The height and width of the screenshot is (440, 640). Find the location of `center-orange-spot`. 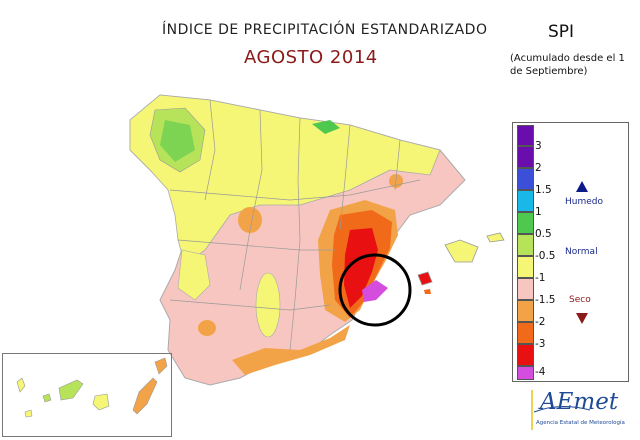

center-orange-spot is located at coordinates (250, 220).